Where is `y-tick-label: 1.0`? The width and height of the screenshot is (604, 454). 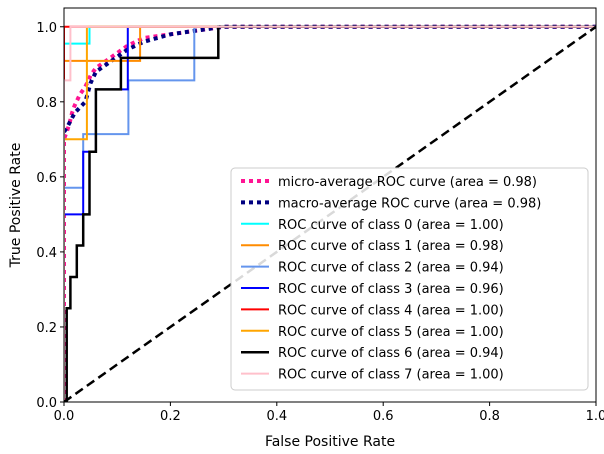 y-tick-label: 1.0 is located at coordinates (46, 28).